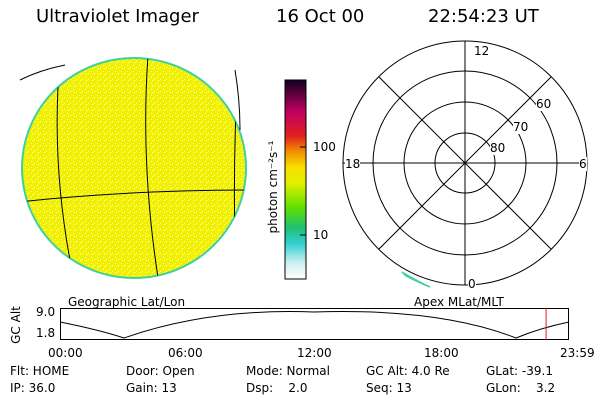 The width and height of the screenshot is (600, 400). I want to click on altitude-curve, so click(314, 325).